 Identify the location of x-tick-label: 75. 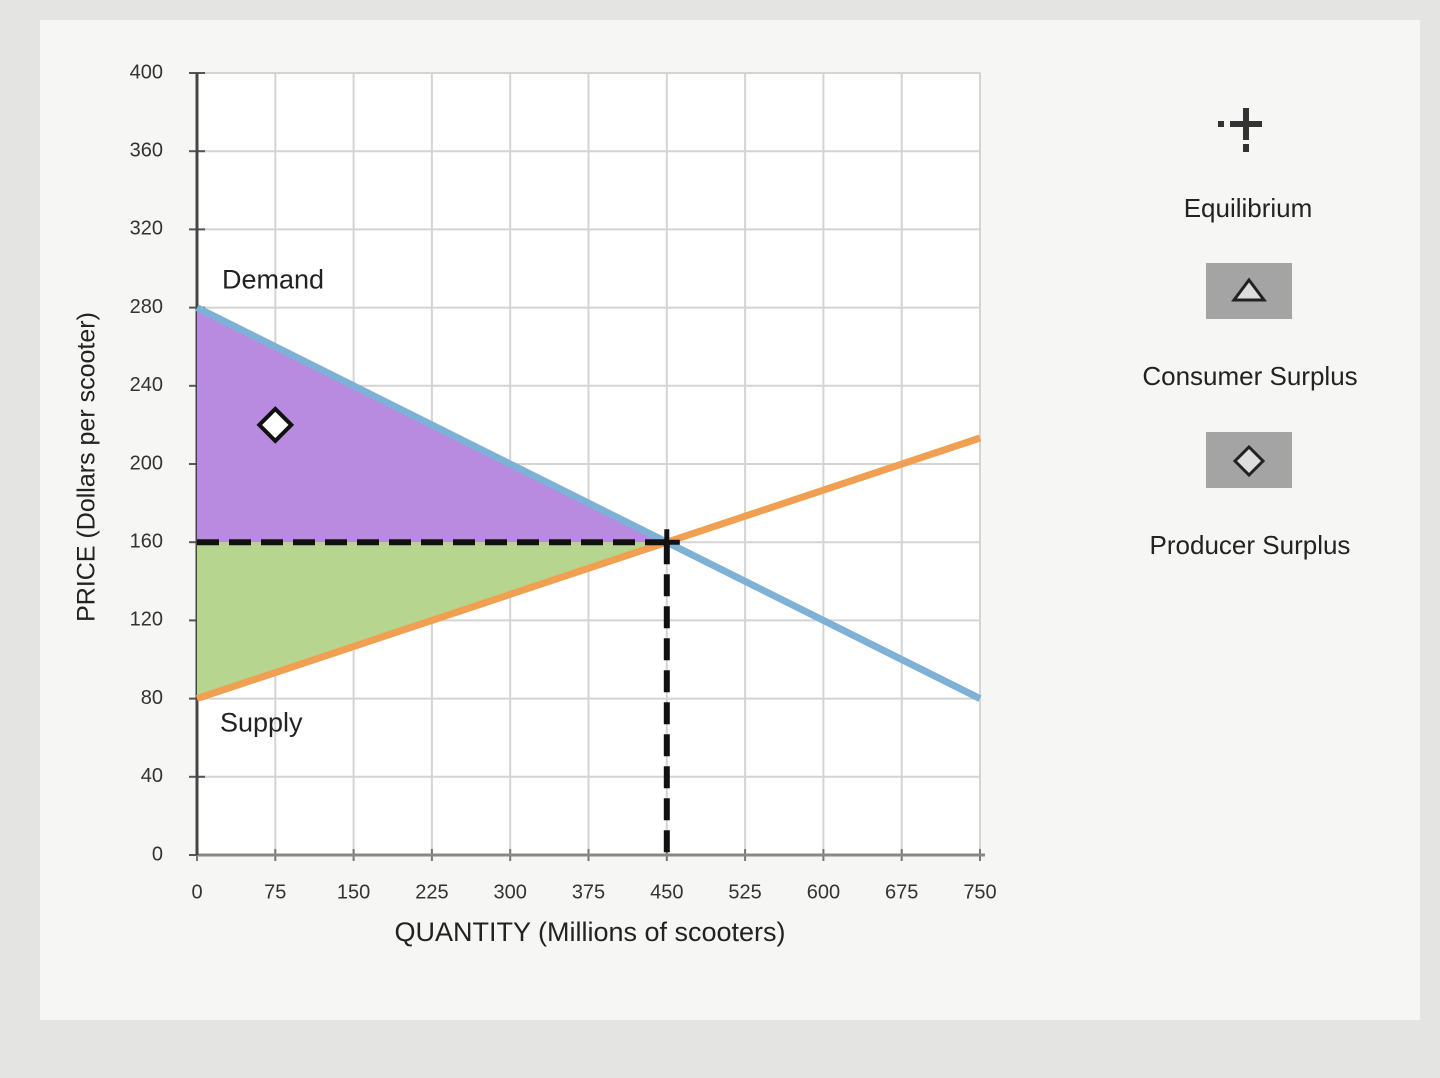
(275, 892).